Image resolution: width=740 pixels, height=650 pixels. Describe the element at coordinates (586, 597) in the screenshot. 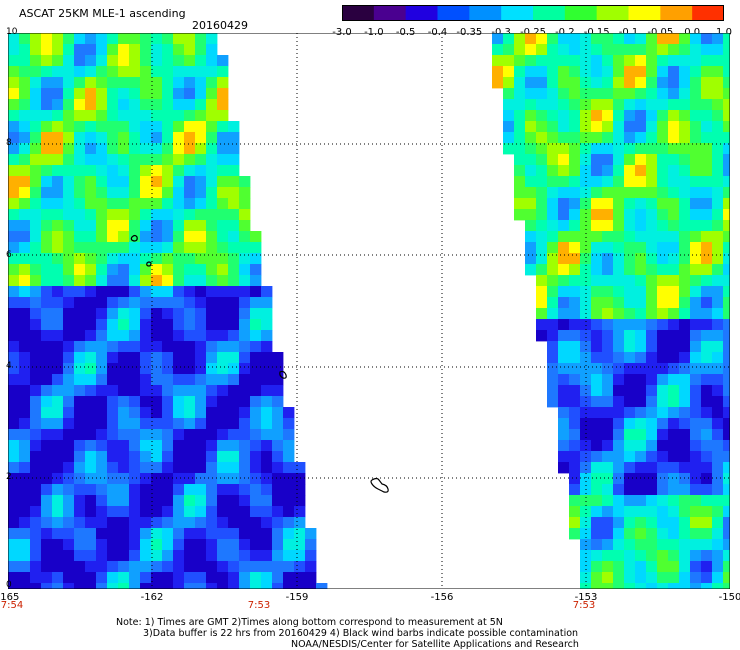

I see `longitude-label: -153` at that location.